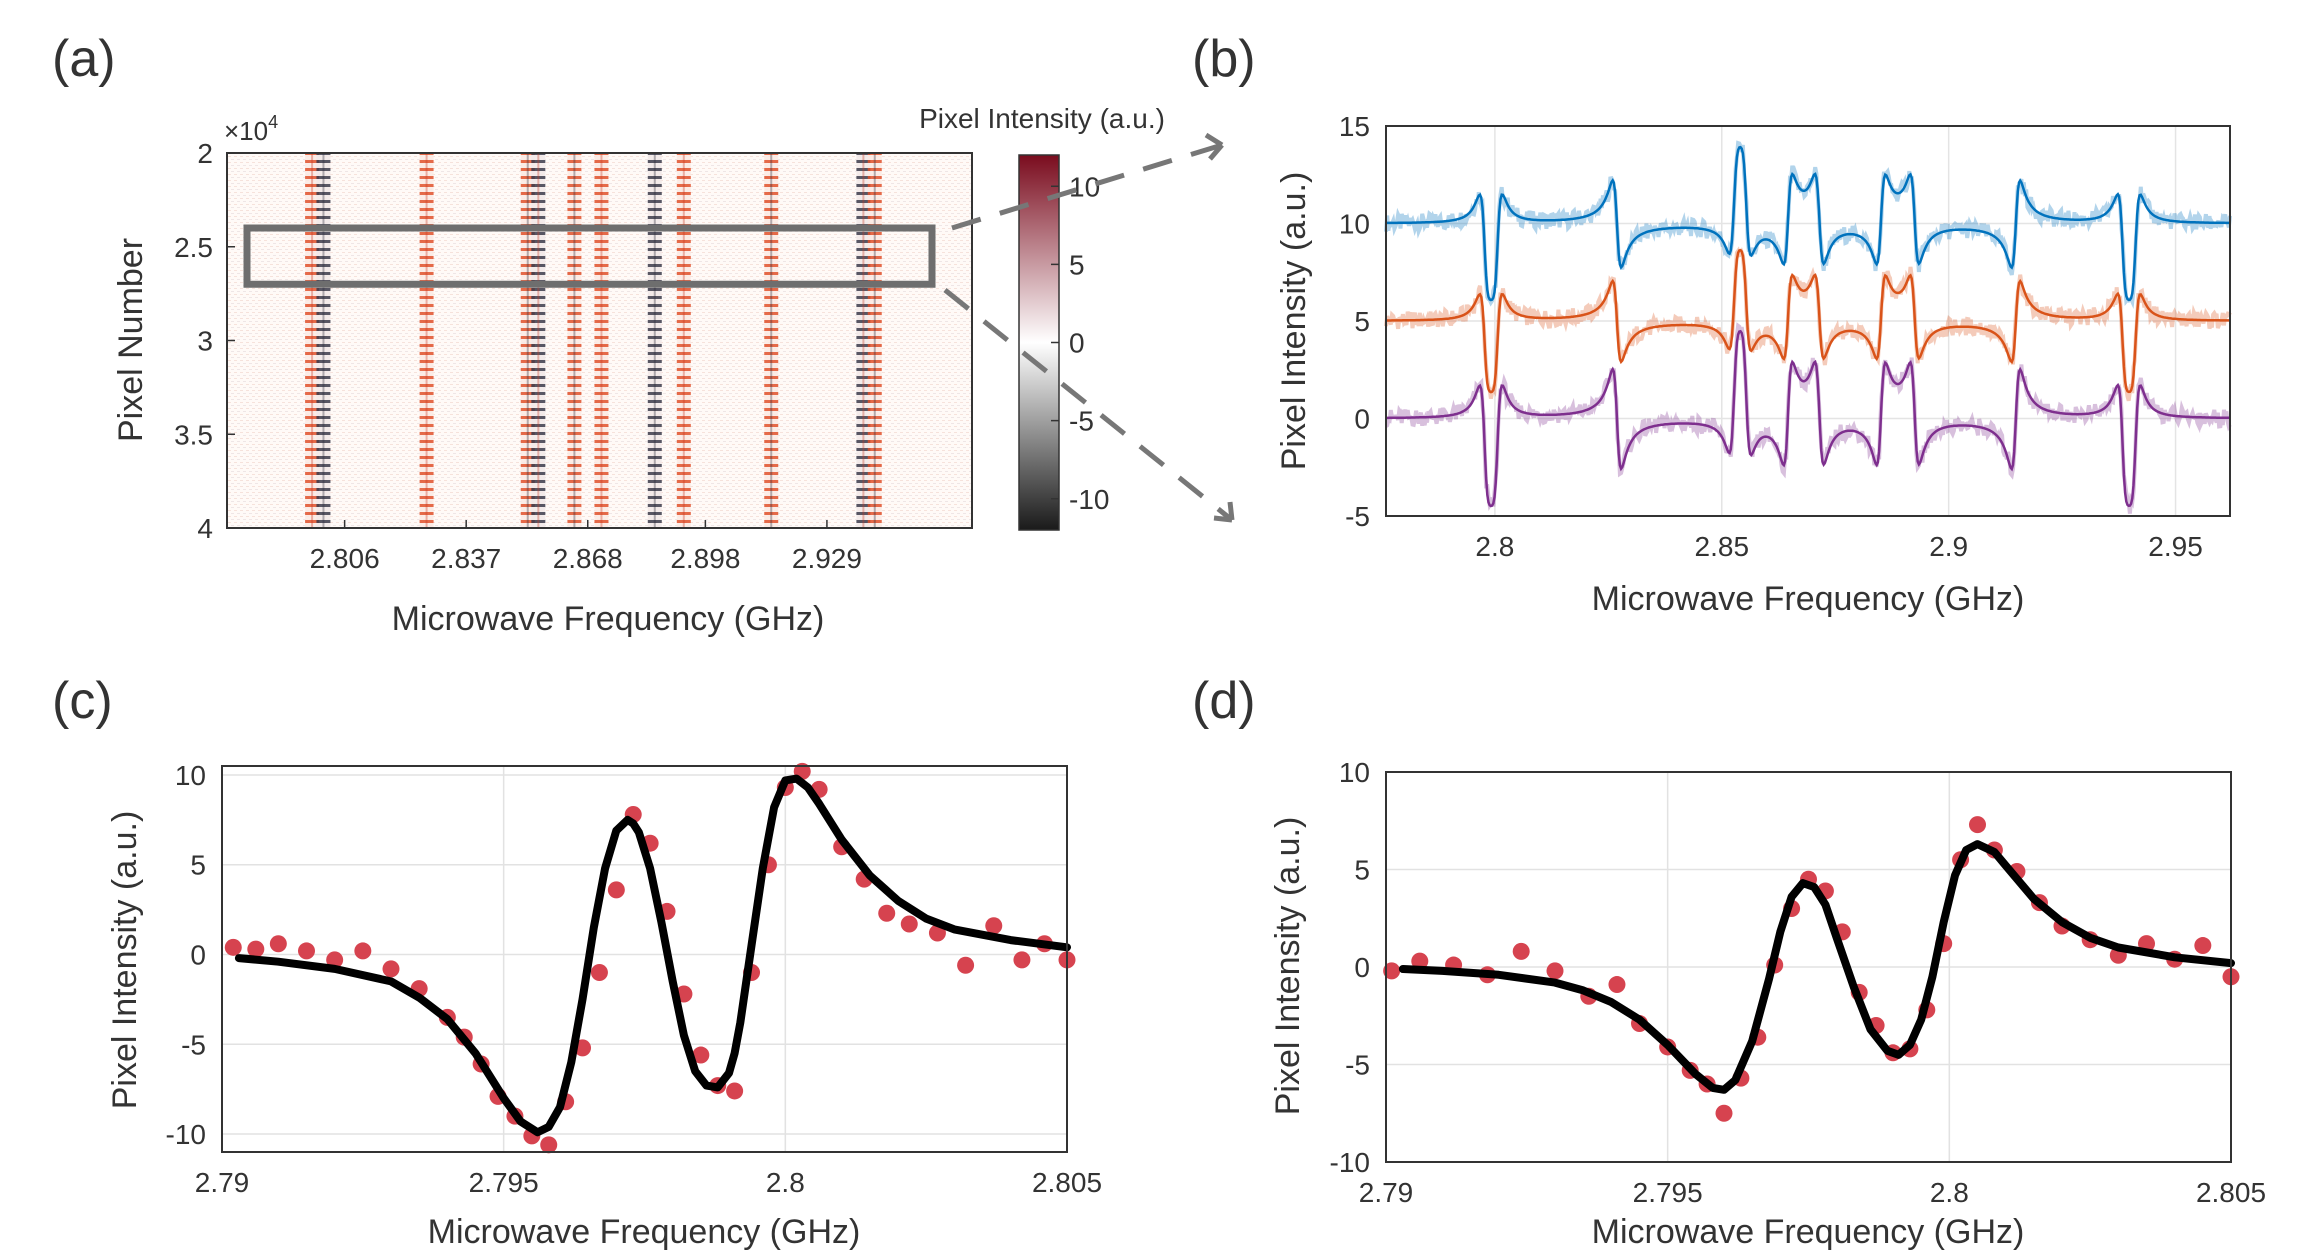  Describe the element at coordinates (705, 558) in the screenshot. I see `a-x-tick-label: 2.898` at that location.